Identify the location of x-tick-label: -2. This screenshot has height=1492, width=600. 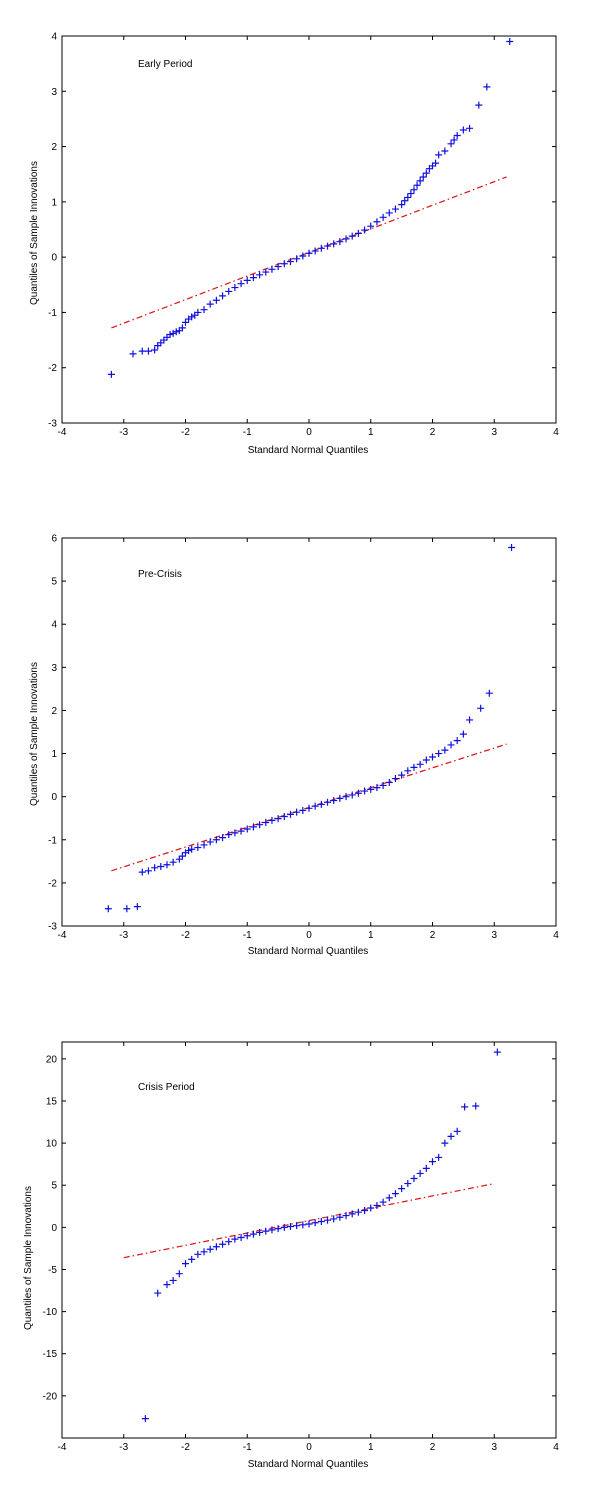
(185, 935).